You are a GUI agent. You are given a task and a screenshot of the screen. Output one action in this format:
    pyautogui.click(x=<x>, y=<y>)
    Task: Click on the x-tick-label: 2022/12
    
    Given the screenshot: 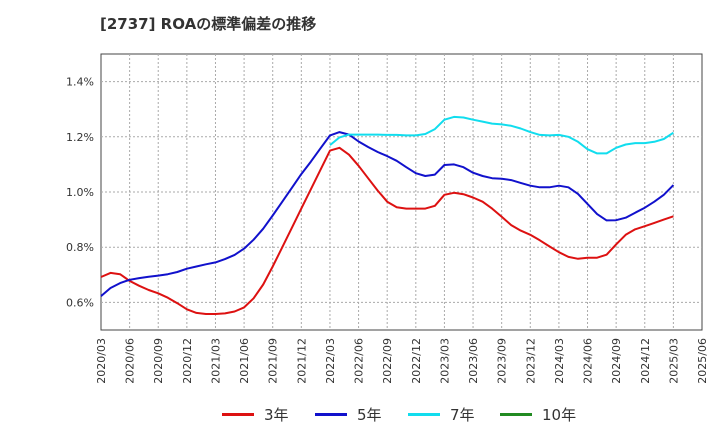 What is the action you would take?
    pyautogui.click(x=416, y=361)
    